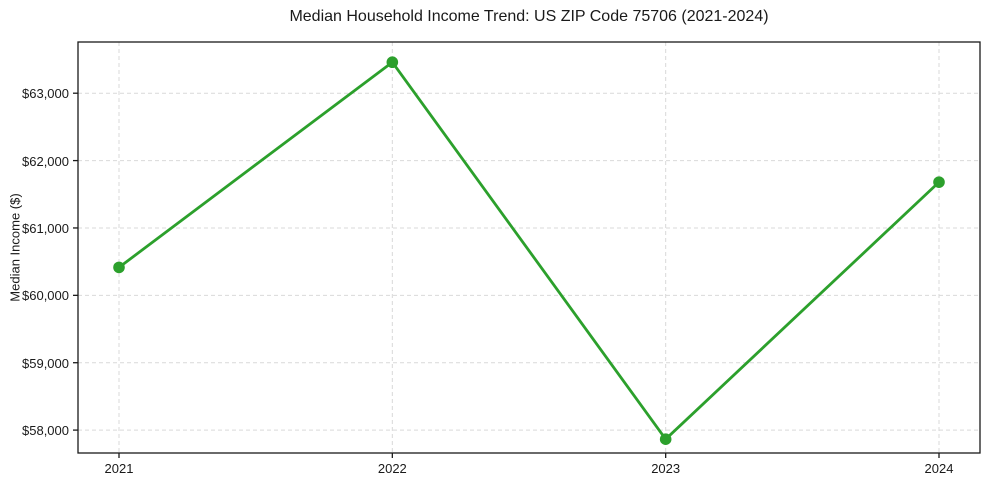 This screenshot has height=490, width=989. I want to click on x-tick-label: 2024, so click(939, 468).